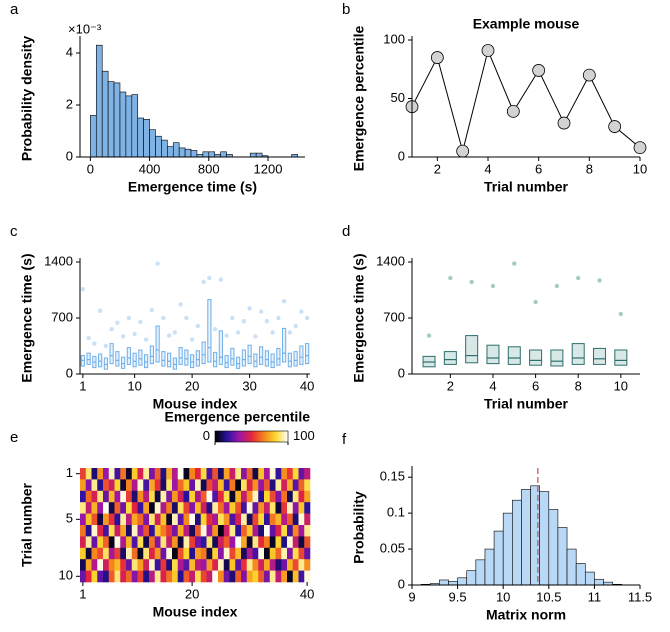  I want to click on panel-letter: f, so click(344, 439).